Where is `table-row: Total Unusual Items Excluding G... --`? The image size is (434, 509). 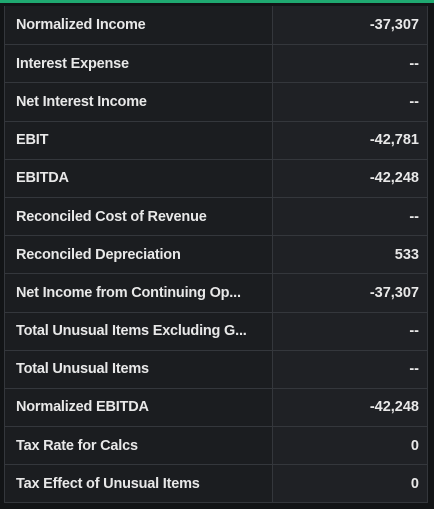
table-row: Total Unusual Items Excluding G... -- is located at coordinates (216, 330).